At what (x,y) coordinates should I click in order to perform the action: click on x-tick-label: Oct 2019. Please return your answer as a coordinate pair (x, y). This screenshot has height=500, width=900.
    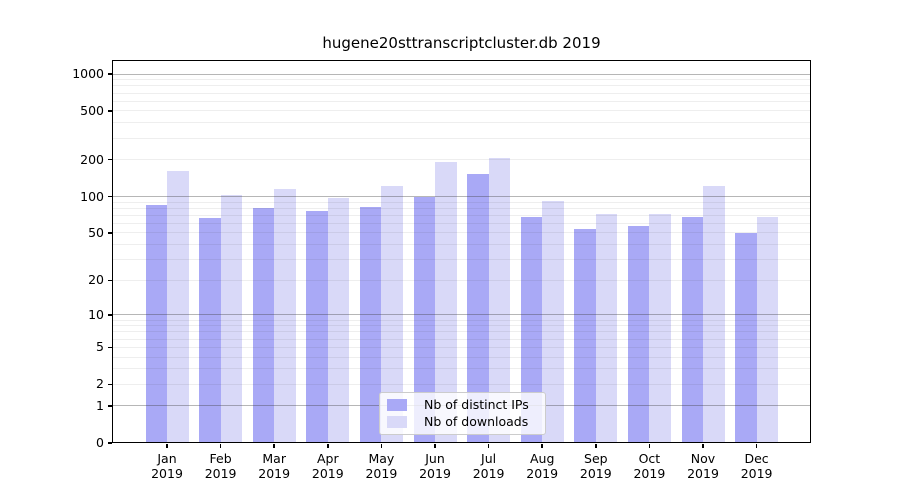
    Looking at the image, I should click on (649, 466).